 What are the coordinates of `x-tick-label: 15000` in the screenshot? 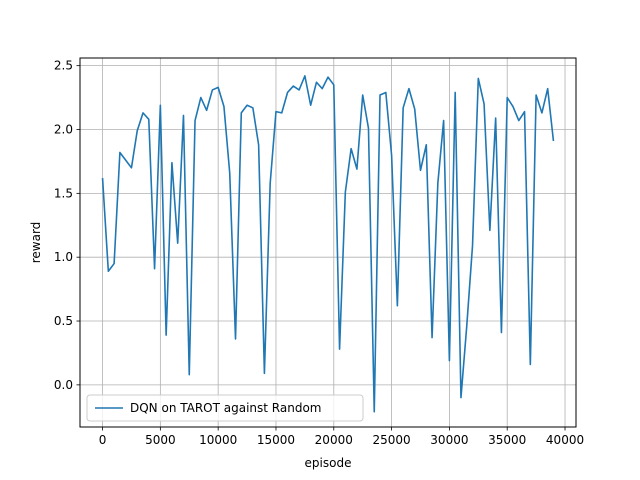 It's located at (276, 440).